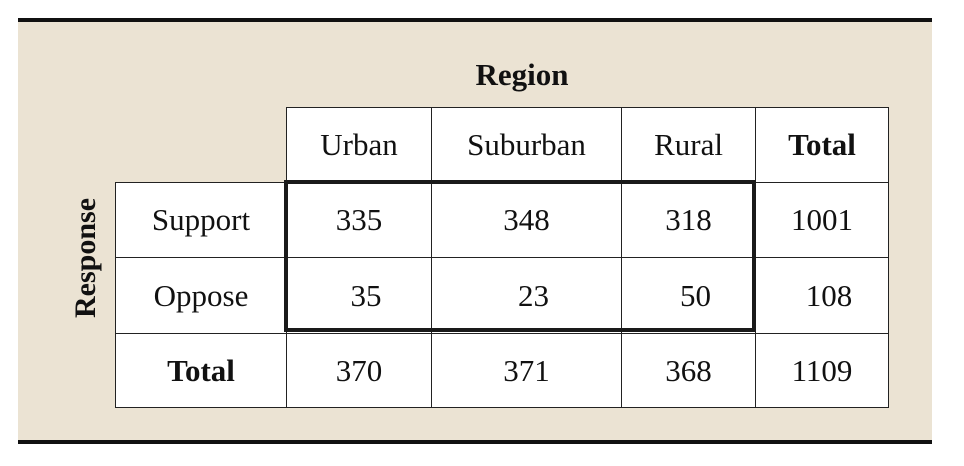 The height and width of the screenshot is (466, 964). What do you see at coordinates (526, 220) in the screenshot?
I see `cell-support-suburban: 348` at bounding box center [526, 220].